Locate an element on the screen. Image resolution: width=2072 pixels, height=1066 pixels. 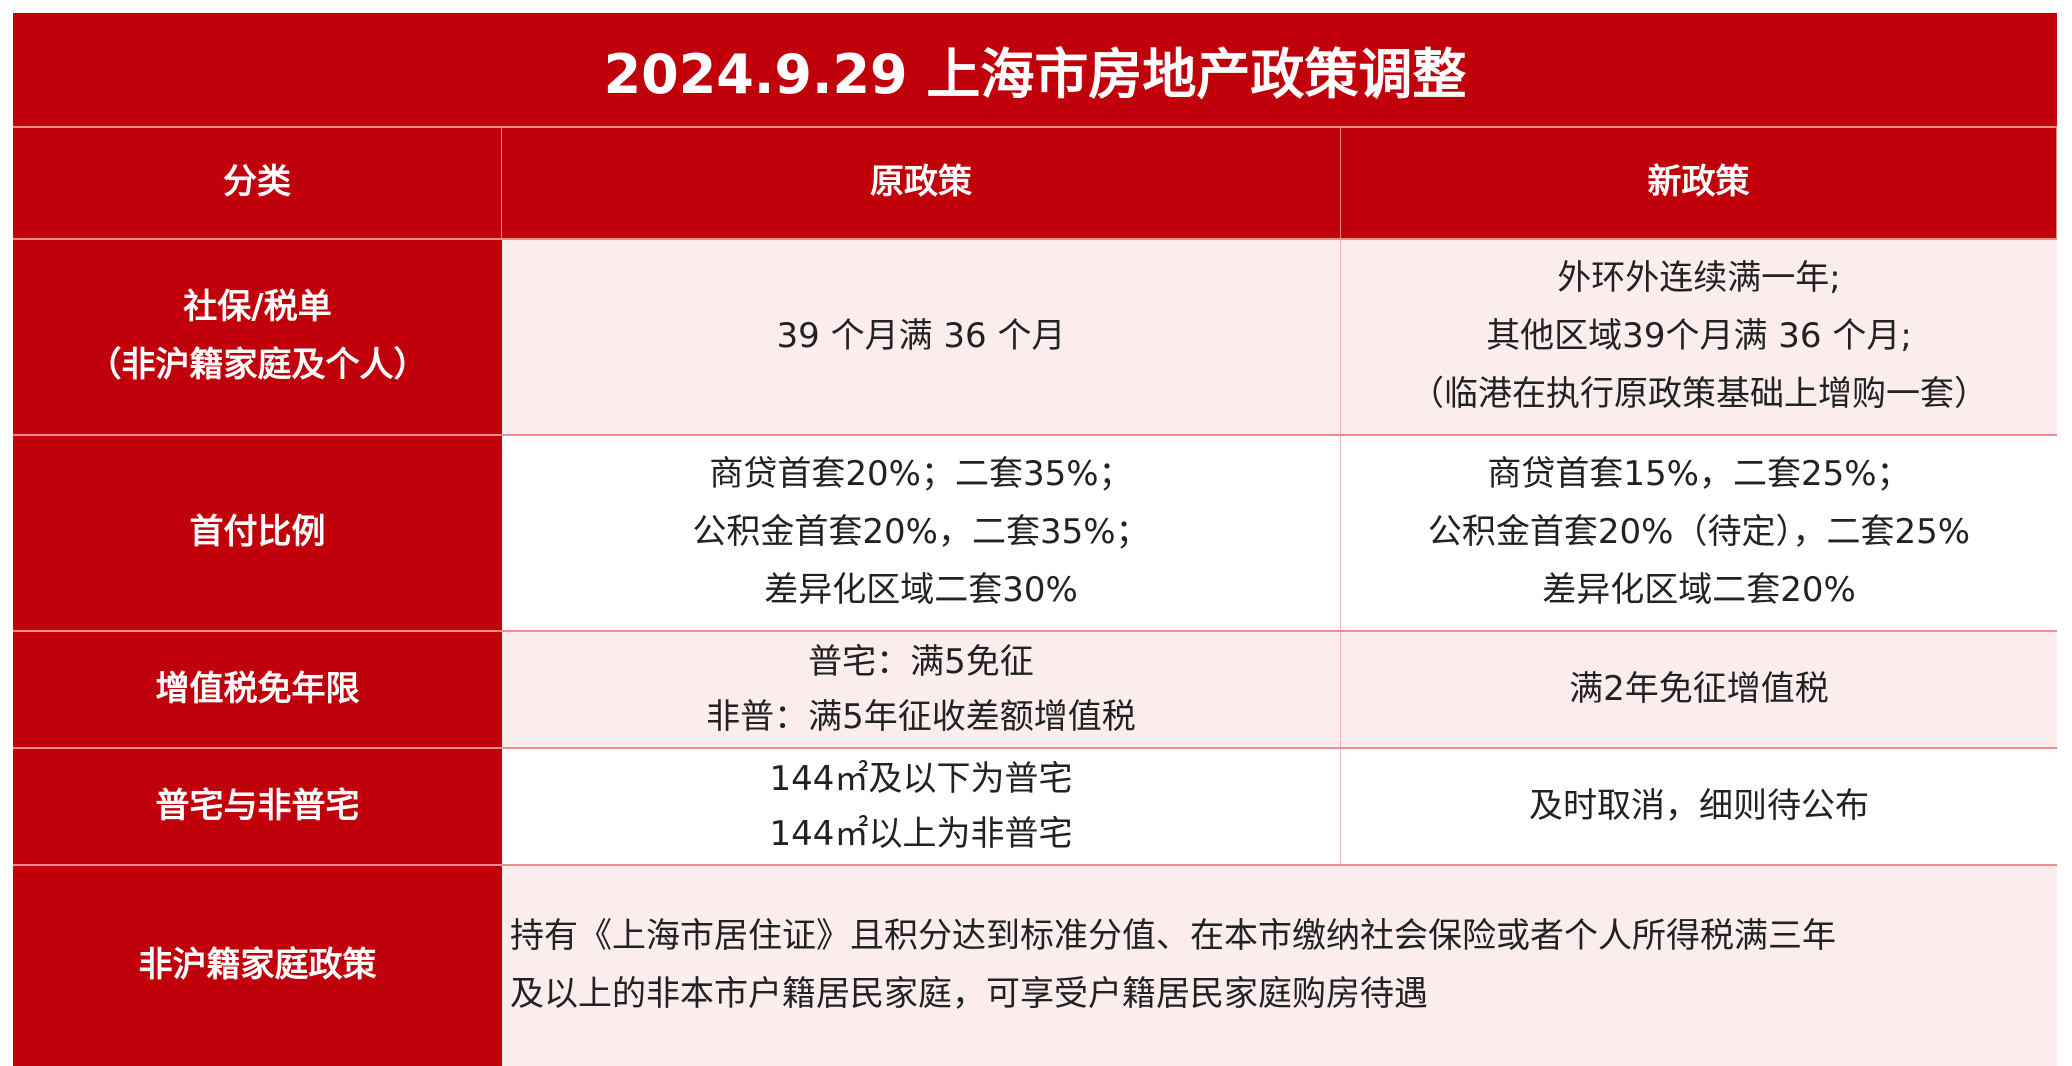
new-policy-line: 公积金首套20%（待定），二套25% is located at coordinates (1699, 532).